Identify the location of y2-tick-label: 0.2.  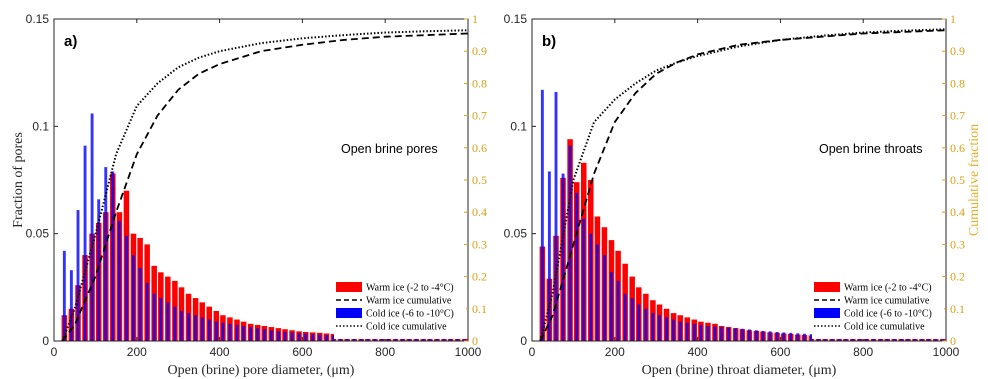
(479, 277).